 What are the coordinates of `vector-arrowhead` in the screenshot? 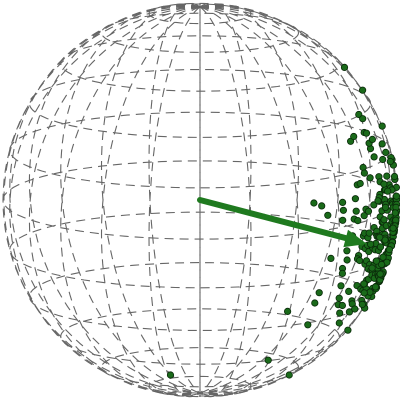 It's located at (355, 238).